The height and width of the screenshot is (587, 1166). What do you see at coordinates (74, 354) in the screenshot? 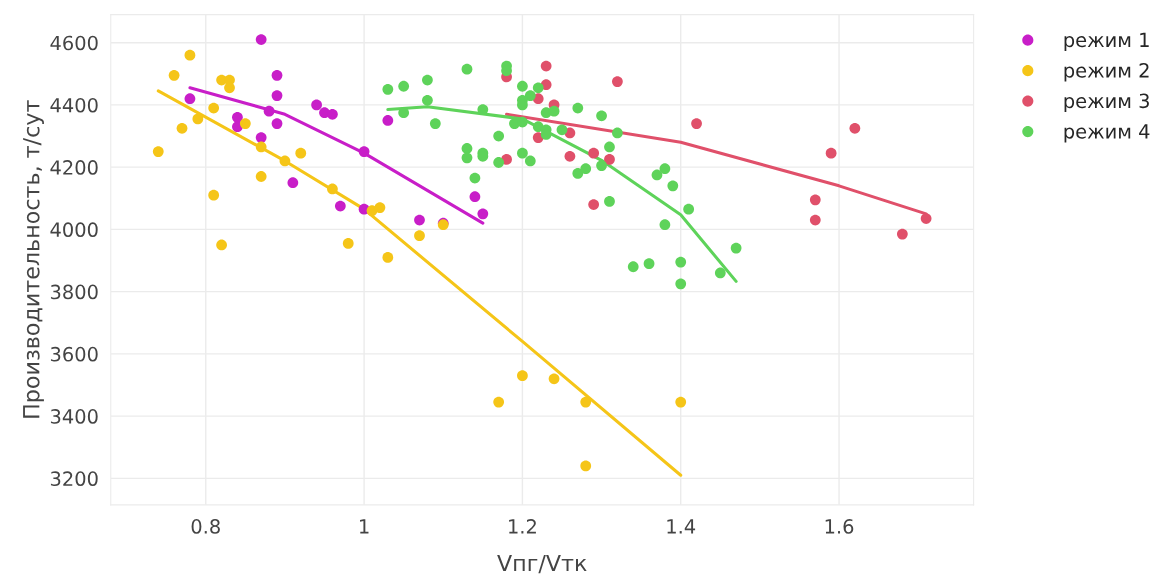
I see `y-tick-label: 3600` at bounding box center [74, 354].